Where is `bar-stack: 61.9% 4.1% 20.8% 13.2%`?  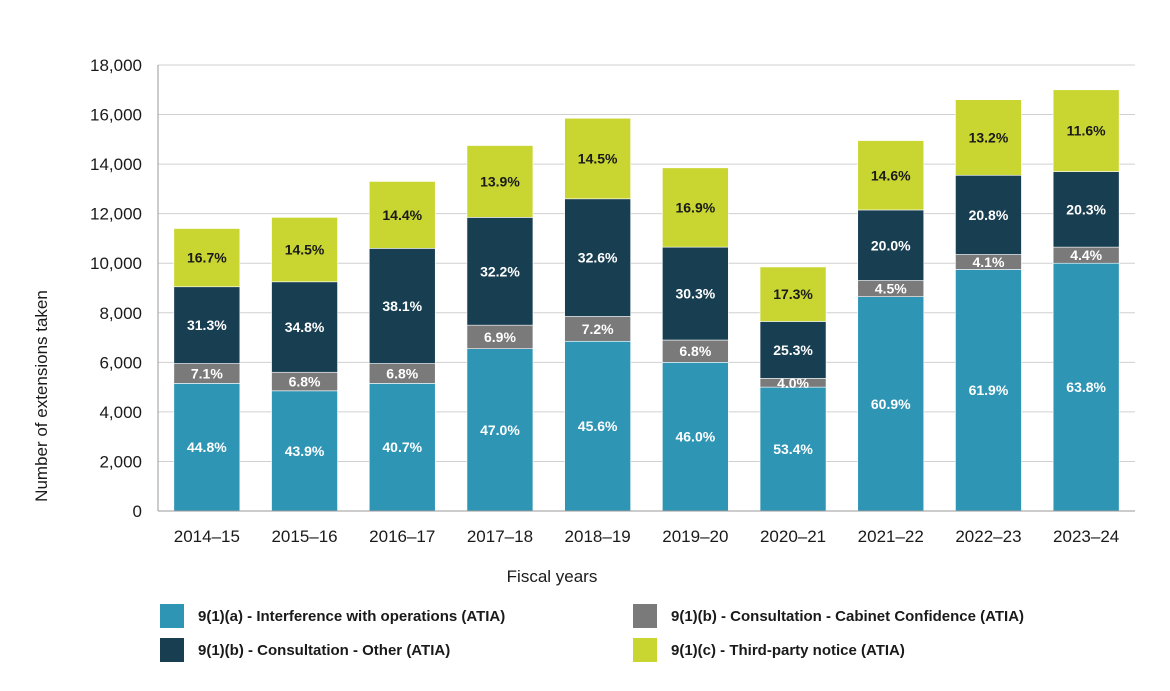
bar-stack: 61.9% 4.1% 20.8% 13.2% is located at coordinates (988, 305).